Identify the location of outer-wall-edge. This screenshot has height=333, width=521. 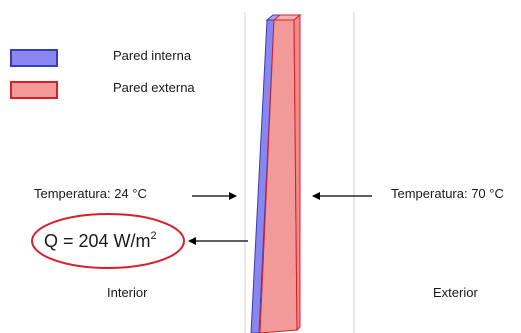
(297, 172).